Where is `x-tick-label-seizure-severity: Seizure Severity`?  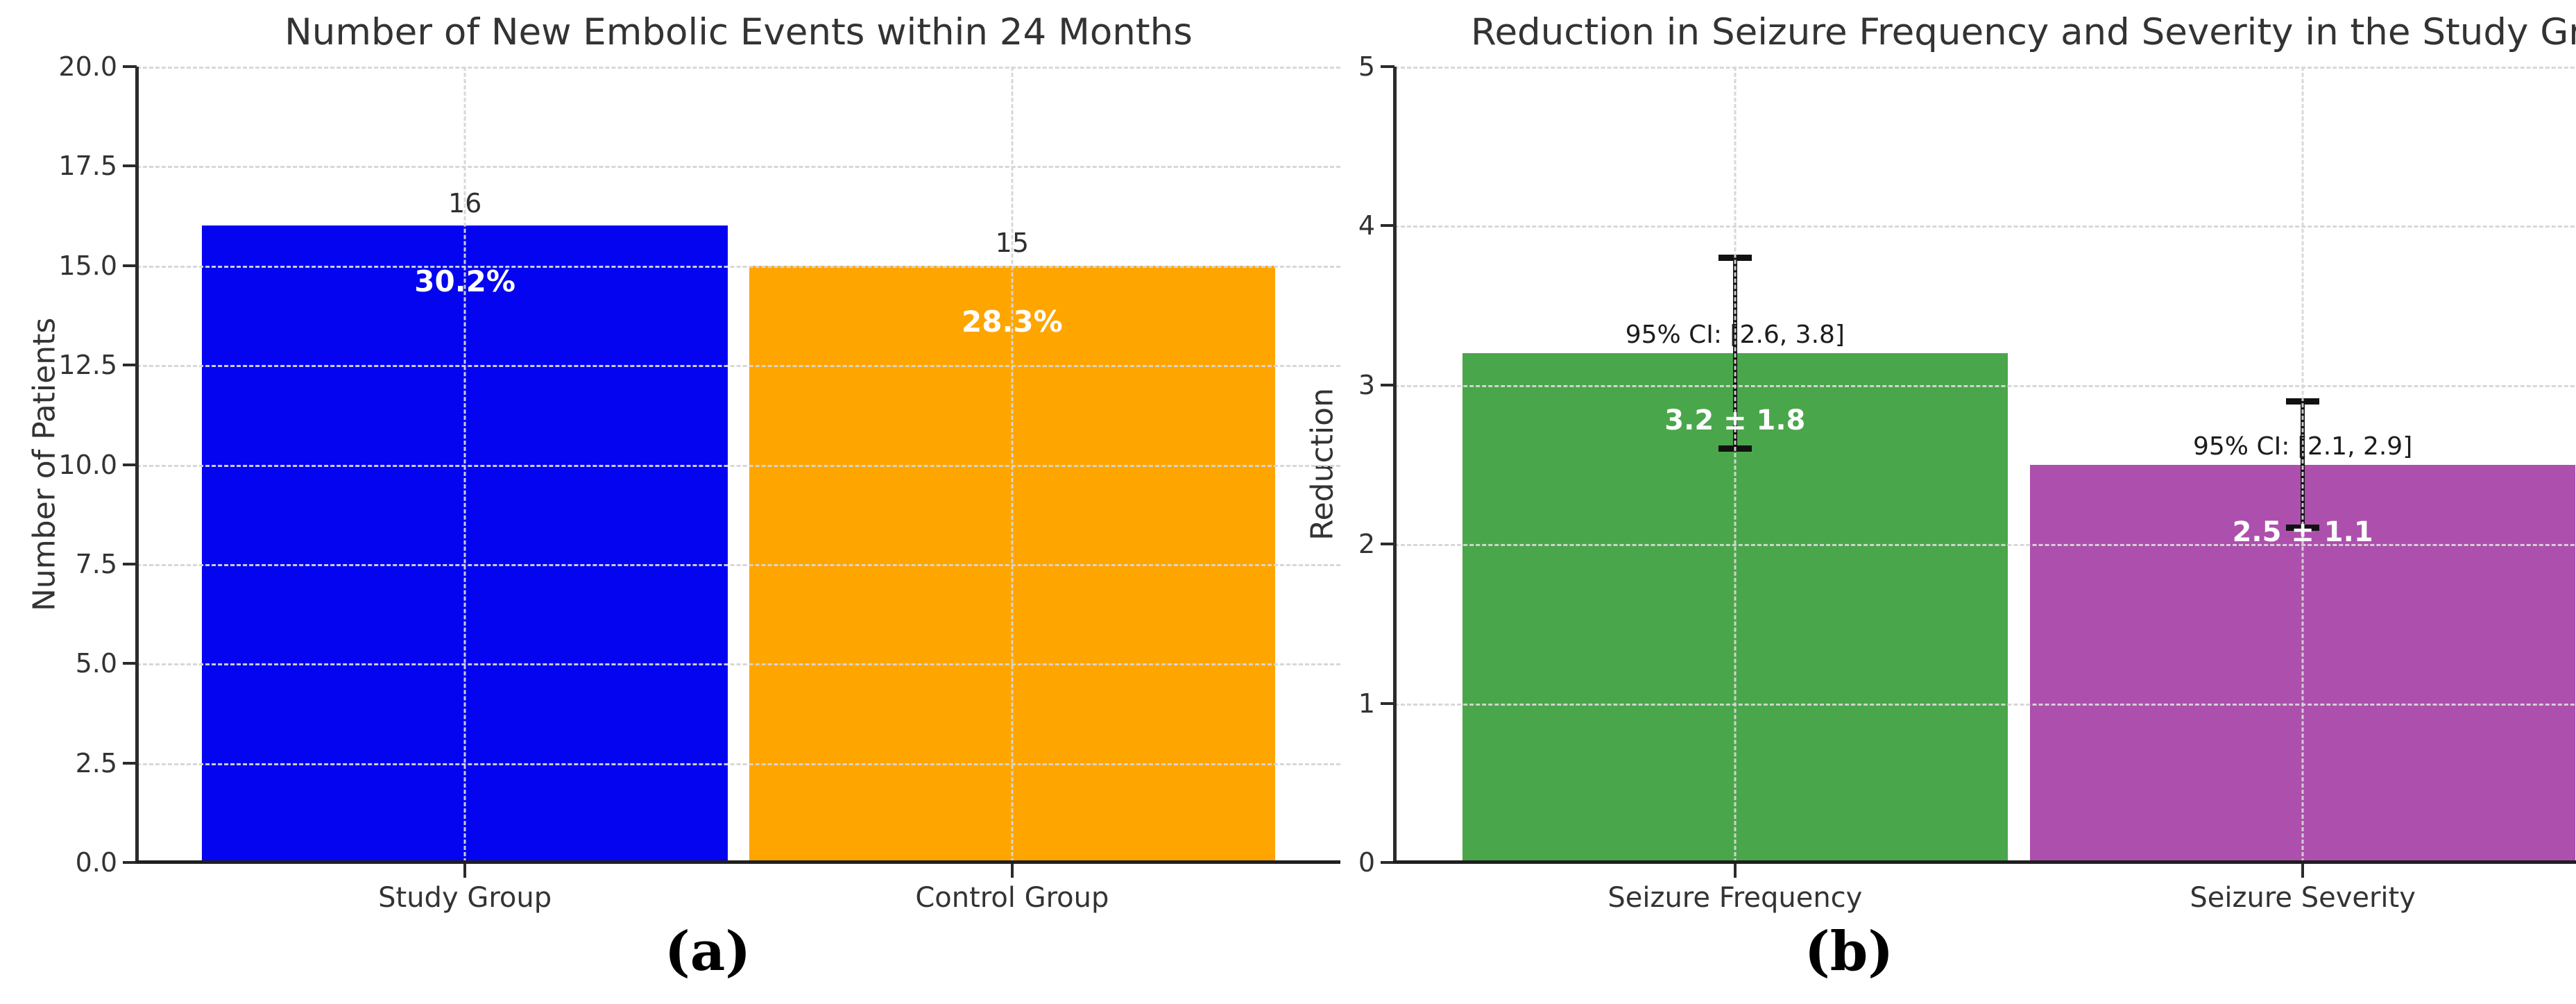 x-tick-label-seizure-severity: Seizure Severity is located at coordinates (2303, 898).